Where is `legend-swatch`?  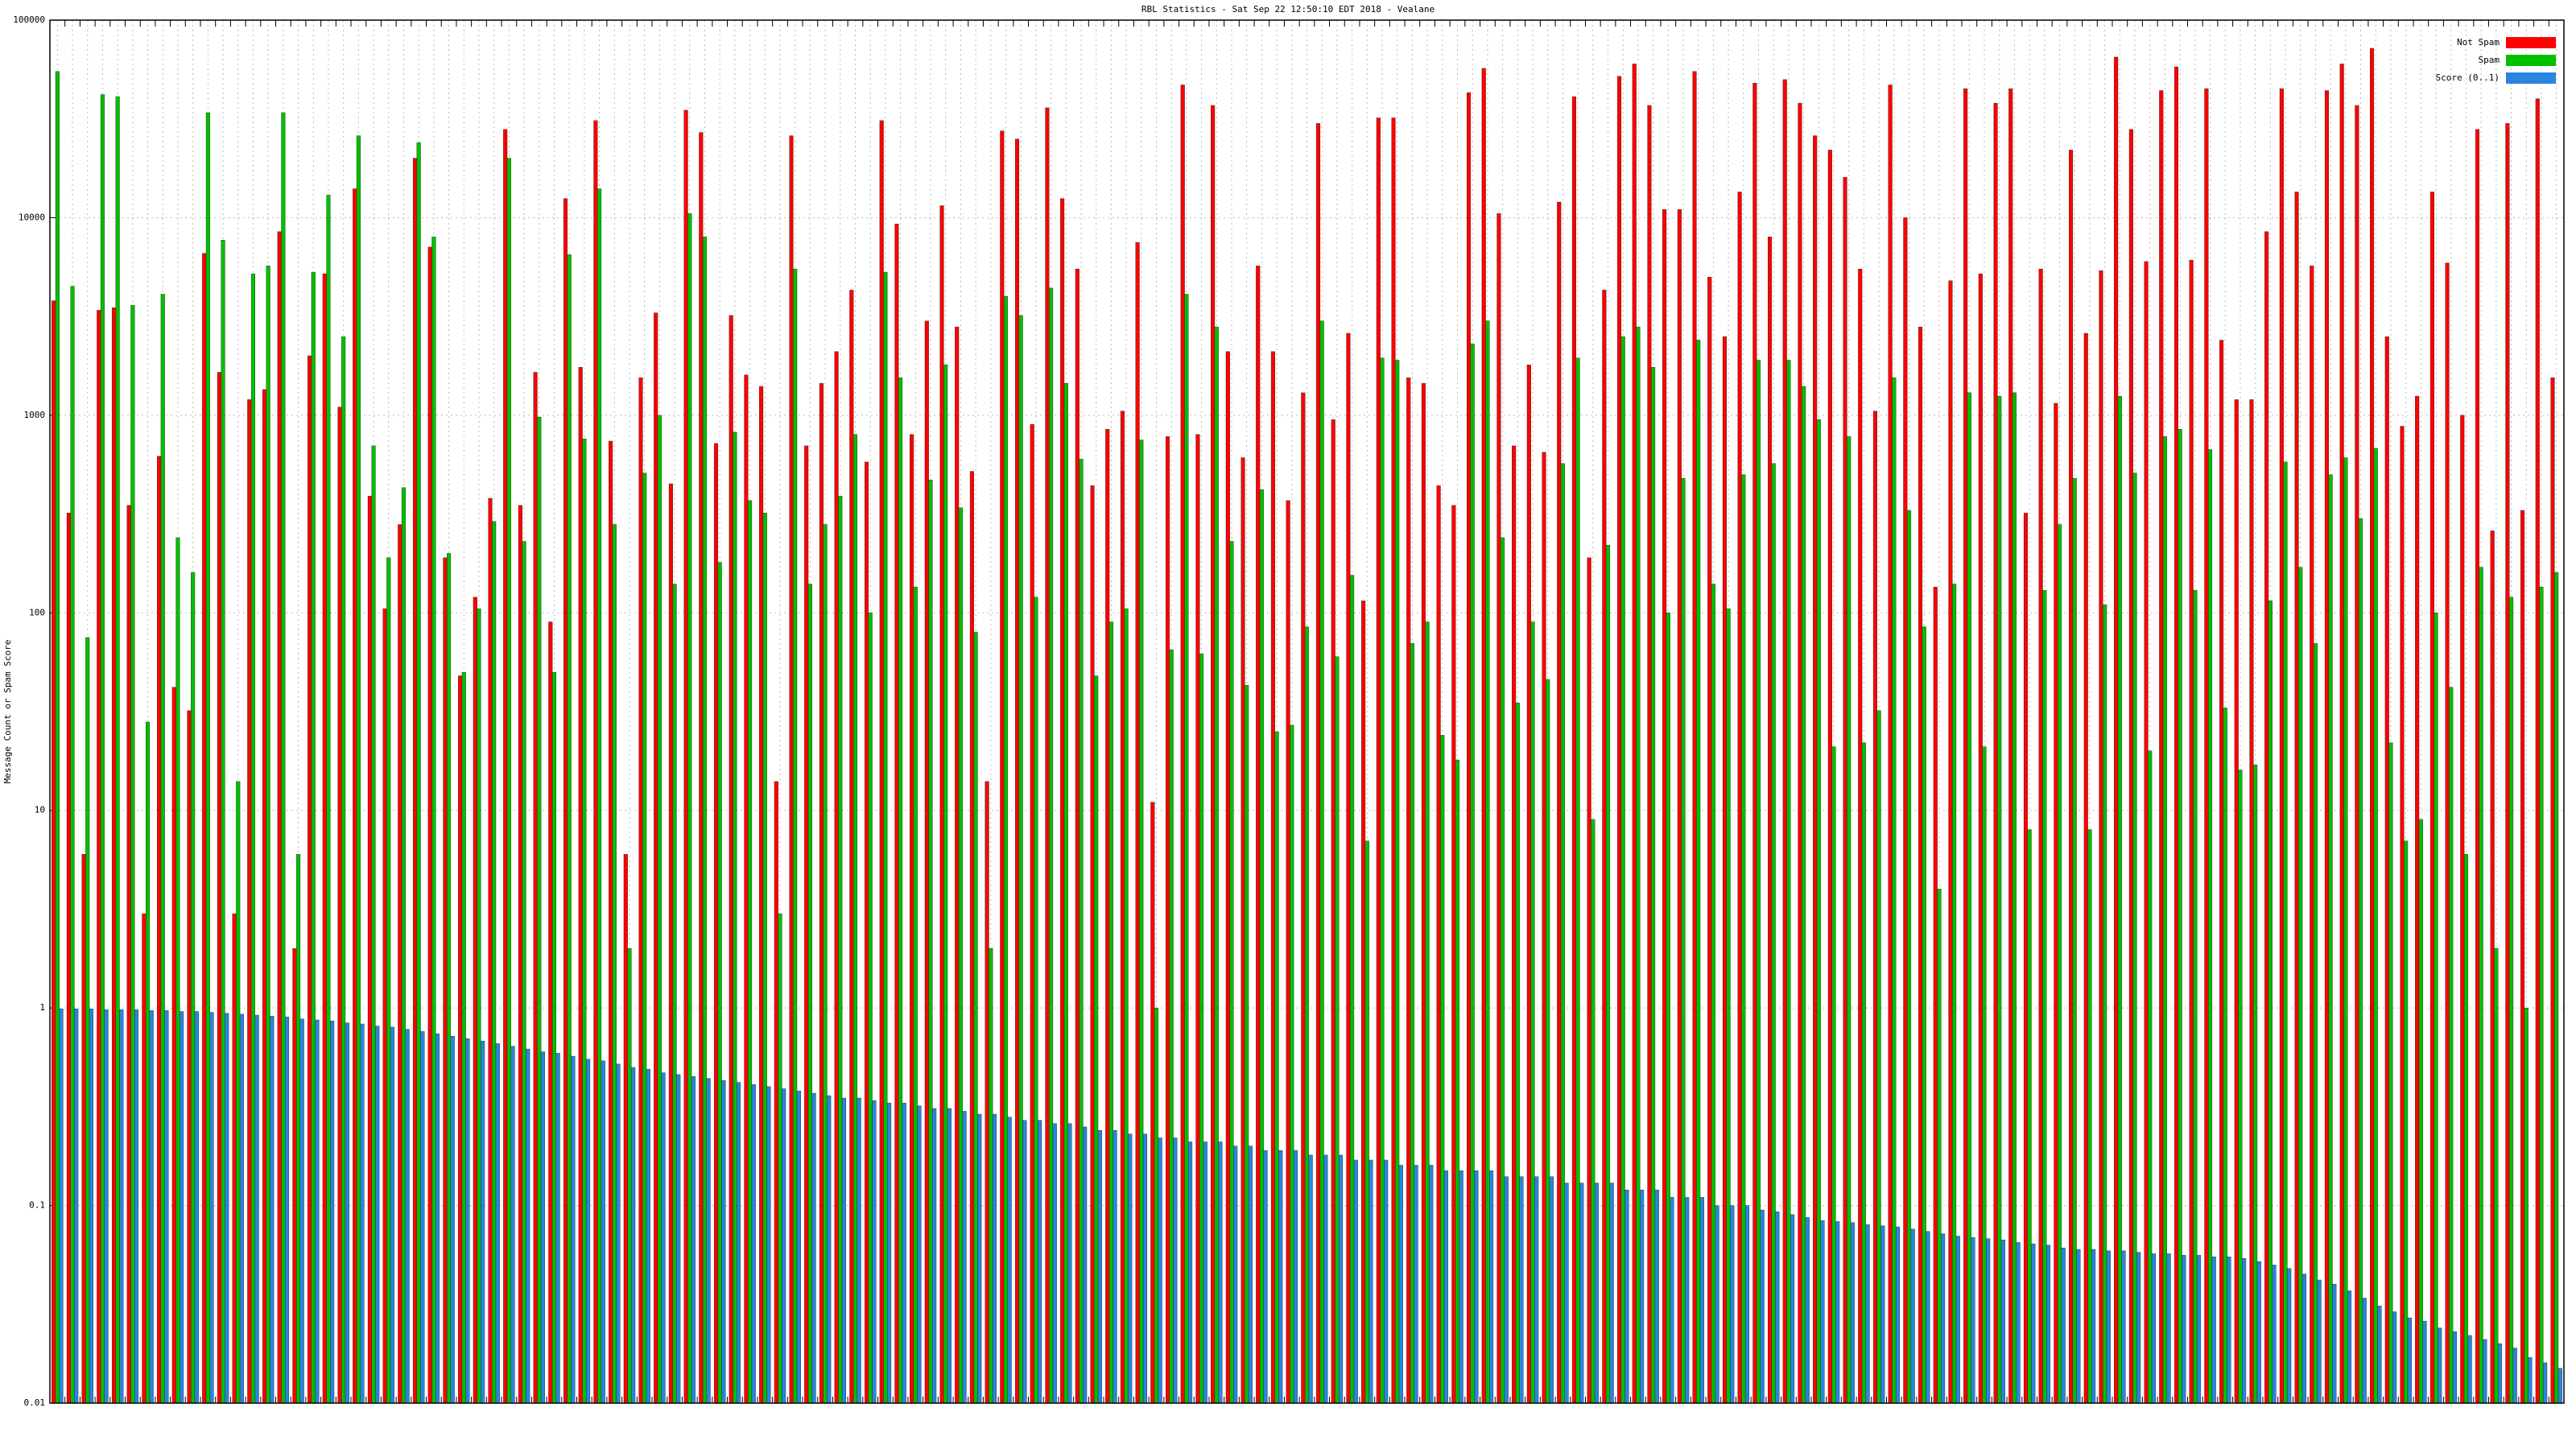 legend-swatch is located at coordinates (2531, 42).